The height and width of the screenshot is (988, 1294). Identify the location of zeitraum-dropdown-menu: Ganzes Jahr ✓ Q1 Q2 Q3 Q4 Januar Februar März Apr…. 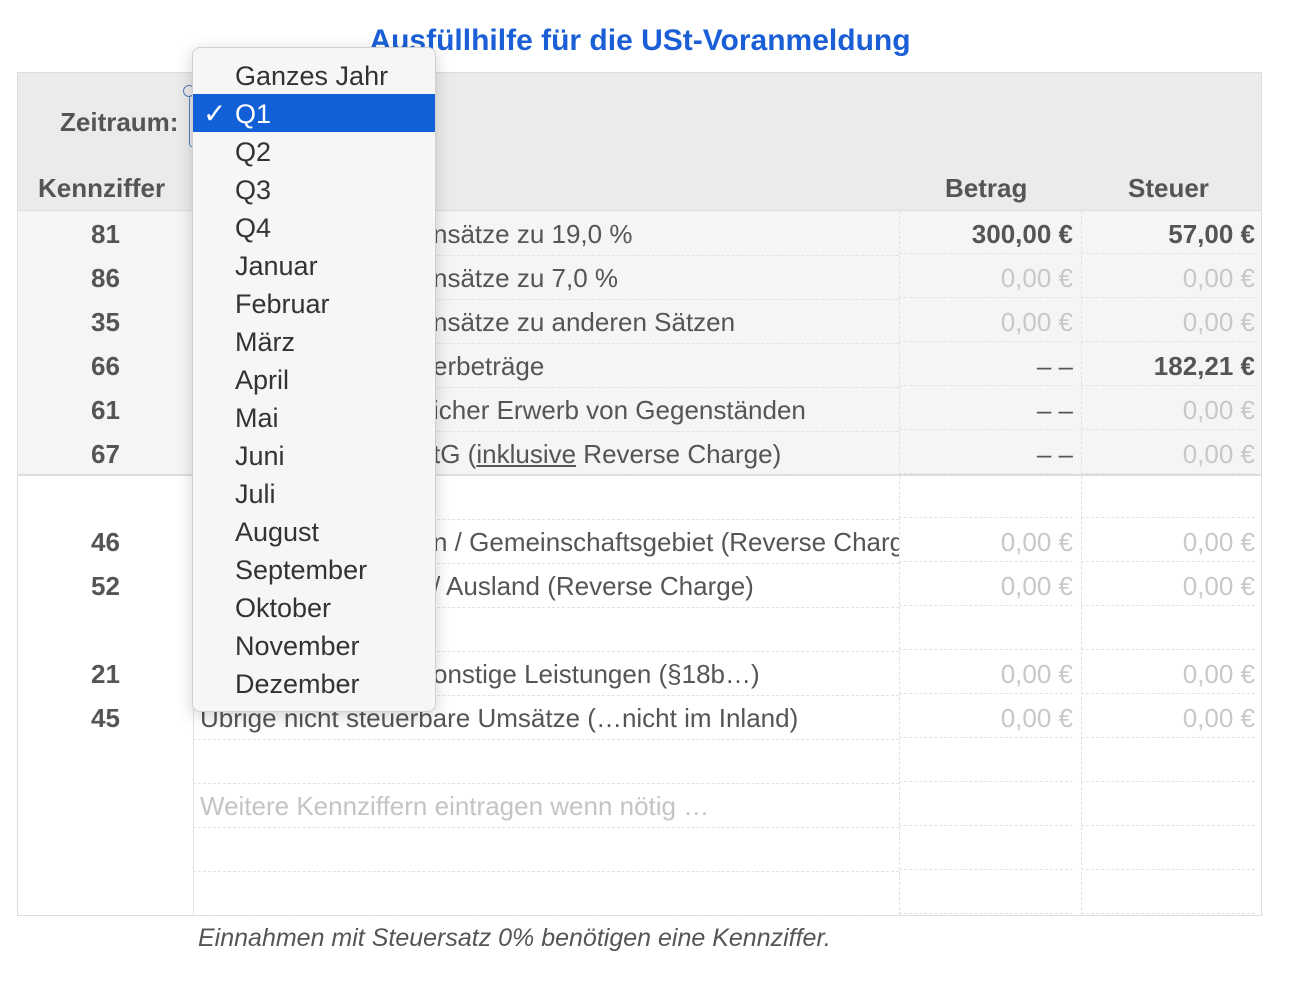
(314, 379).